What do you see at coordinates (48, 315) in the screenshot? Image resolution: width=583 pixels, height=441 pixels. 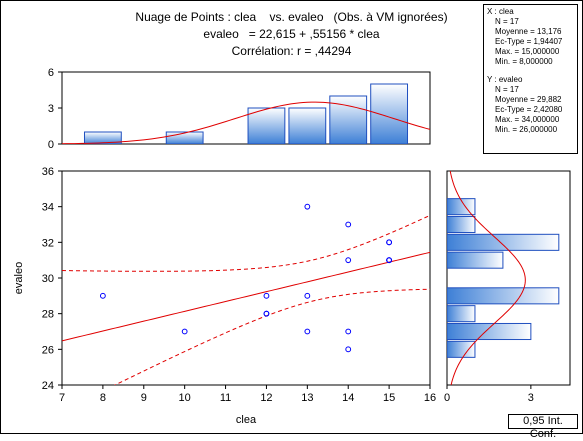 I see `y-tick-label: 28` at bounding box center [48, 315].